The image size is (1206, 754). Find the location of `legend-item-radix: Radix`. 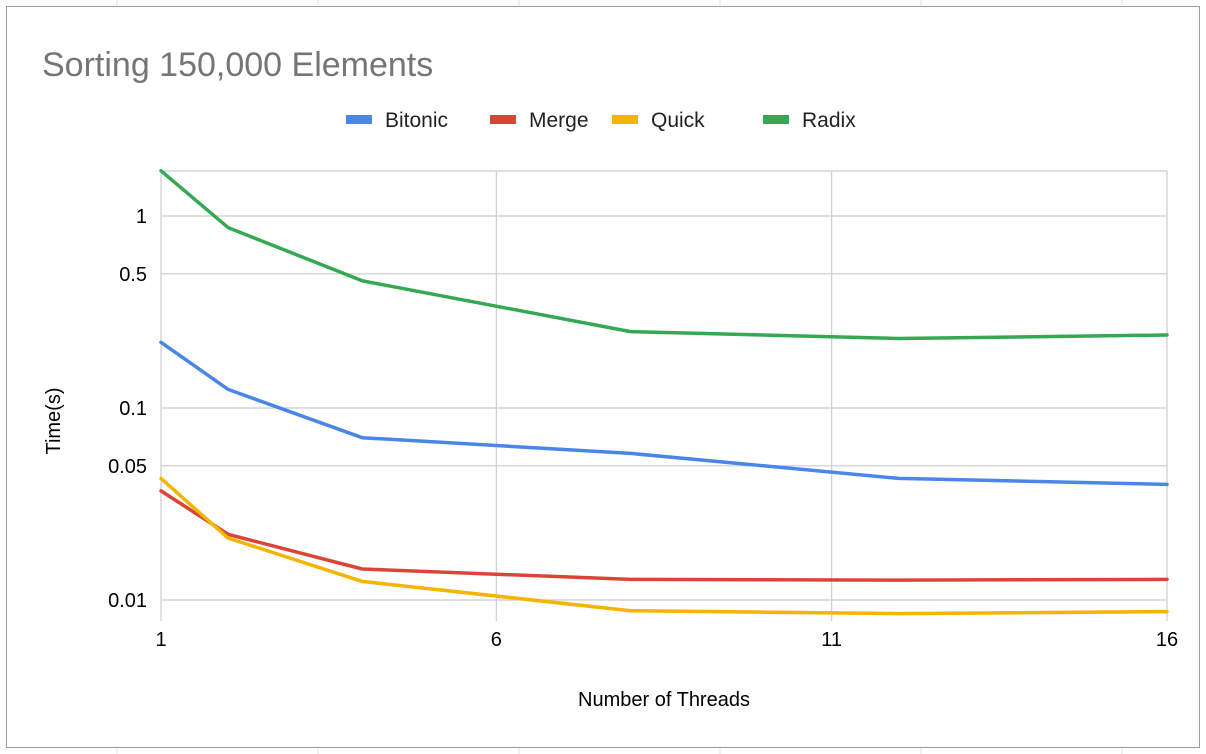

legend-item-radix: Radix is located at coordinates (809, 120).